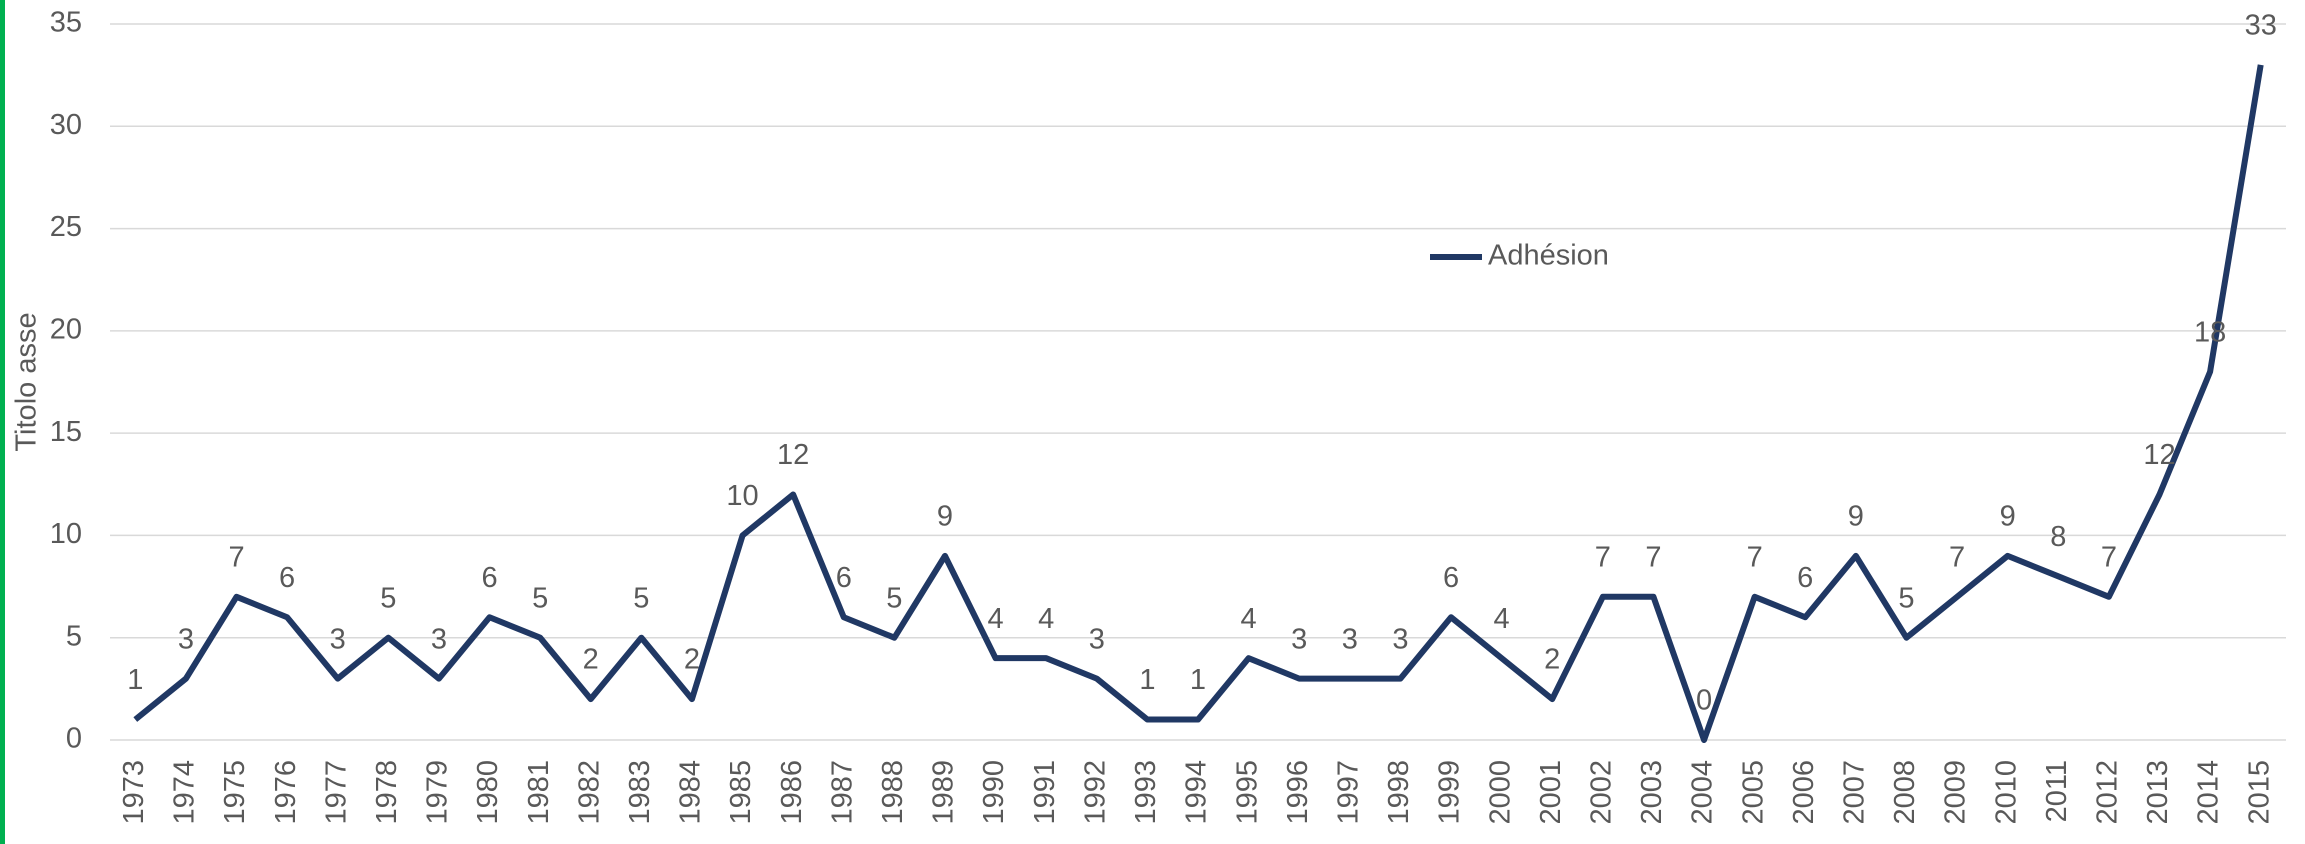 The width and height of the screenshot is (2305, 844). What do you see at coordinates (74, 636) in the screenshot?
I see `y-tick-label: 5` at bounding box center [74, 636].